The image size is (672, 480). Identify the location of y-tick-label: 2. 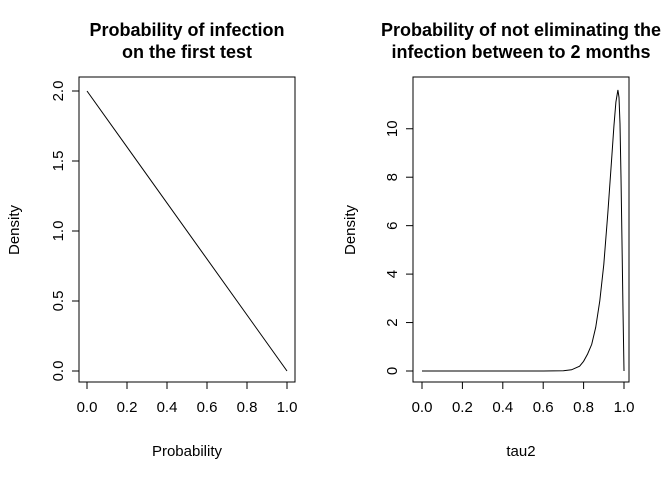
(392, 322).